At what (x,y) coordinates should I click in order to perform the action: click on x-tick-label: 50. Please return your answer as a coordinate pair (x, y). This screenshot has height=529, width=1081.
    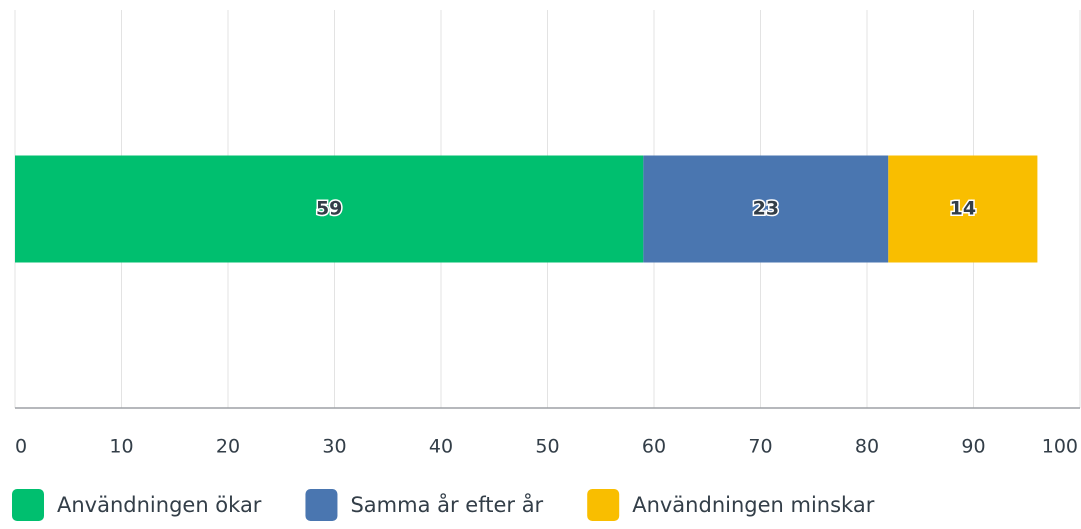
    Looking at the image, I should click on (547, 447).